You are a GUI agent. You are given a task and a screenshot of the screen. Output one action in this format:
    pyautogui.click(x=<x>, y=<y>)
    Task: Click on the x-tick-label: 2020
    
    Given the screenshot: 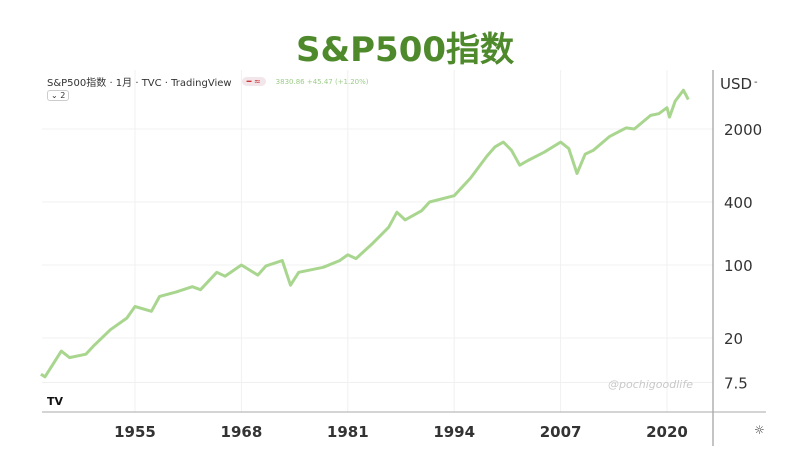 What is the action you would take?
    pyautogui.click(x=667, y=432)
    